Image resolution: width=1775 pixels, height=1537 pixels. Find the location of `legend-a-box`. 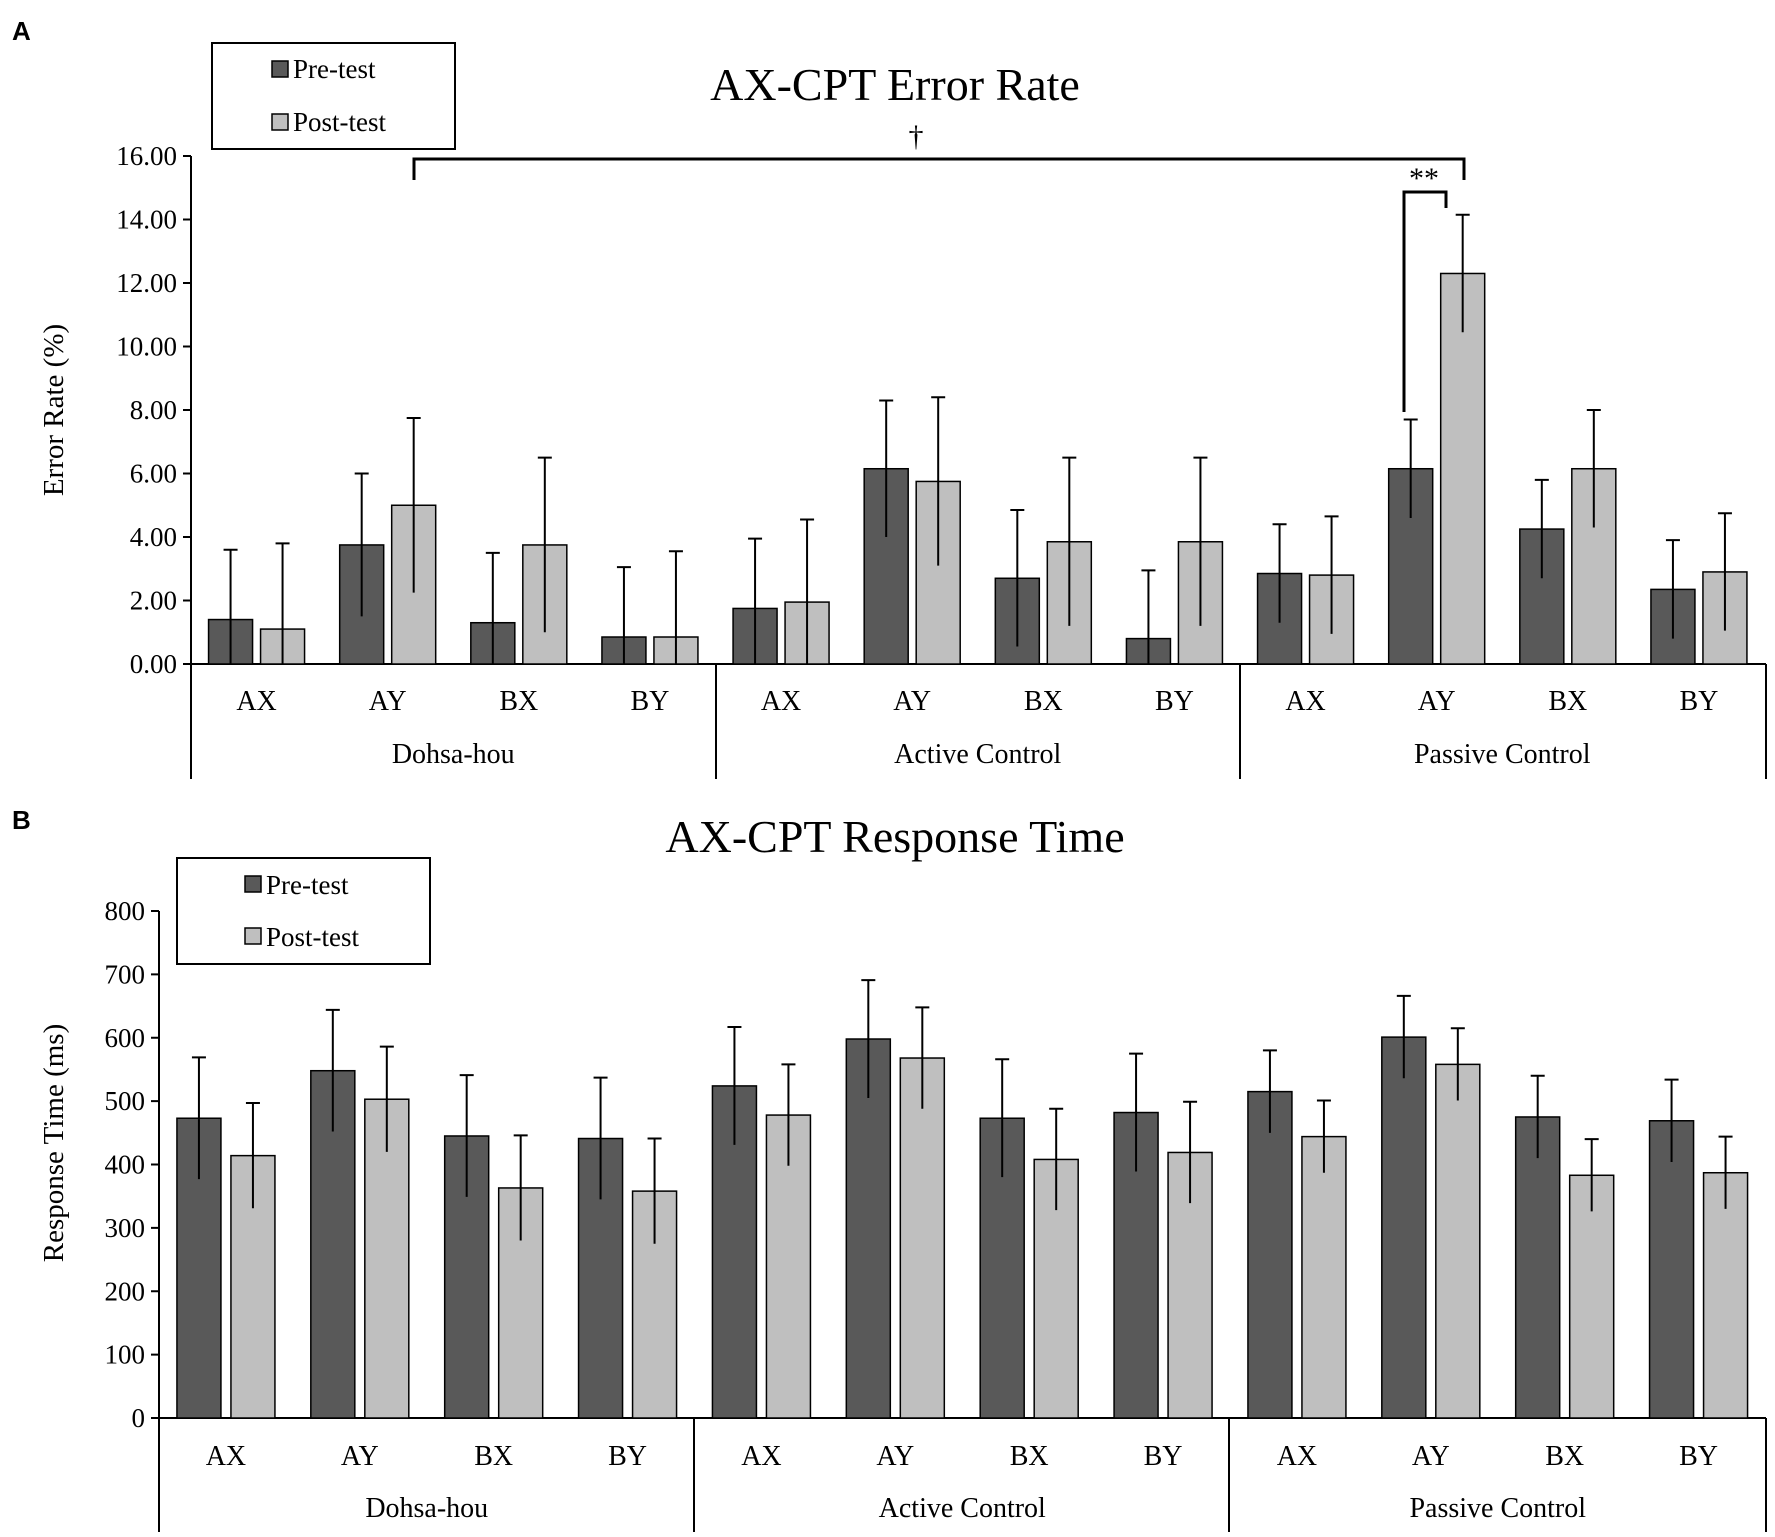

legend-a-box is located at coordinates (333, 96).